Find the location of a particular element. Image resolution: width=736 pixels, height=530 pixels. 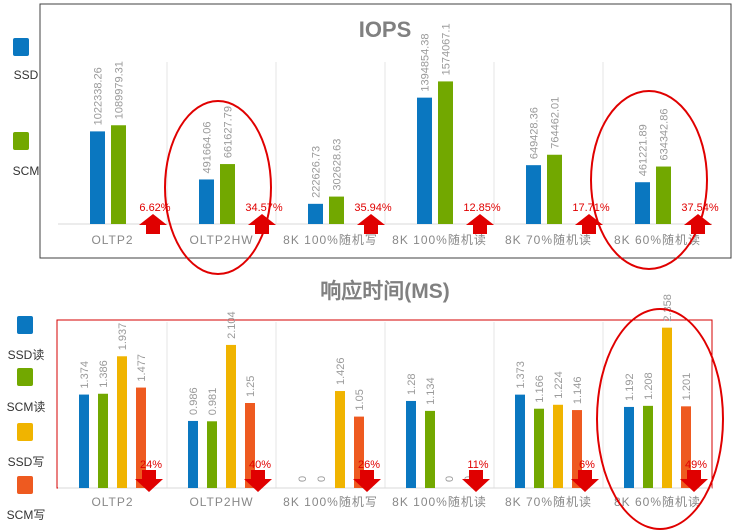

annotation-ellipse-8k60-iops is located at coordinates (649, 180).